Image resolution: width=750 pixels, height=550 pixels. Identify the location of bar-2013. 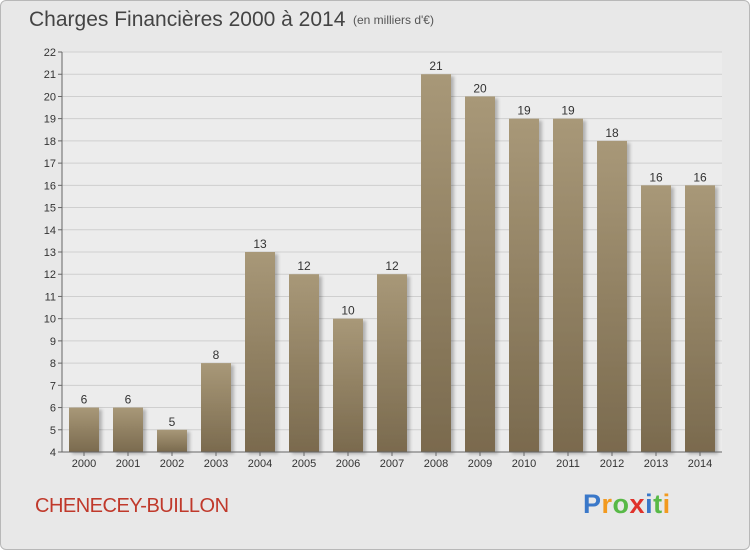
(656, 319).